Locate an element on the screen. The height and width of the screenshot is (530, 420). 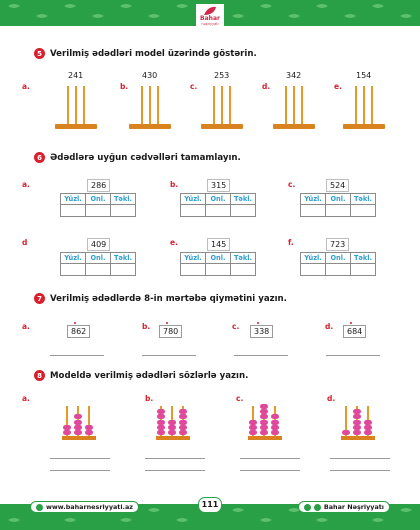
number-box: 780 is located at coordinates (171, 330).